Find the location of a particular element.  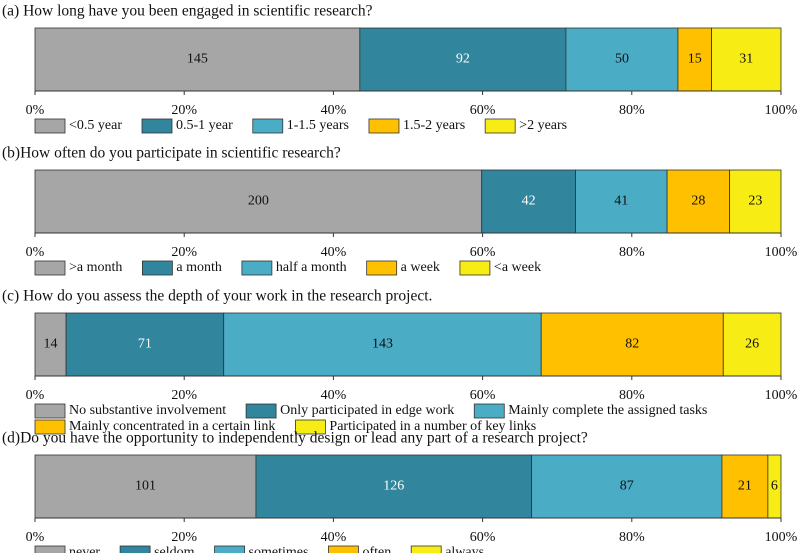

legend-item: <a week is located at coordinates (500, 268).